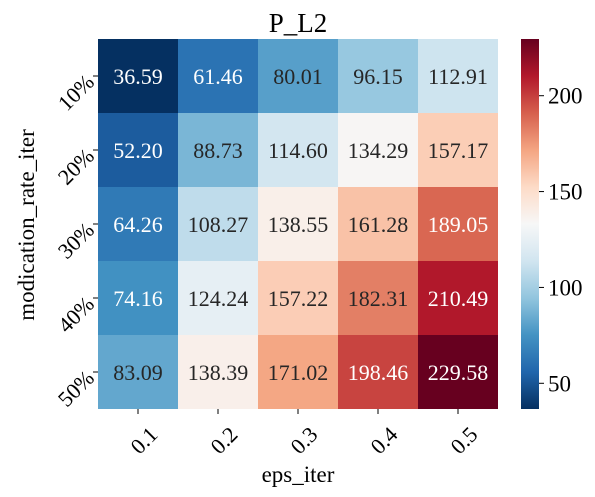 The height and width of the screenshot is (497, 595). I want to click on x-axis-label: eps_iter, so click(298, 474).